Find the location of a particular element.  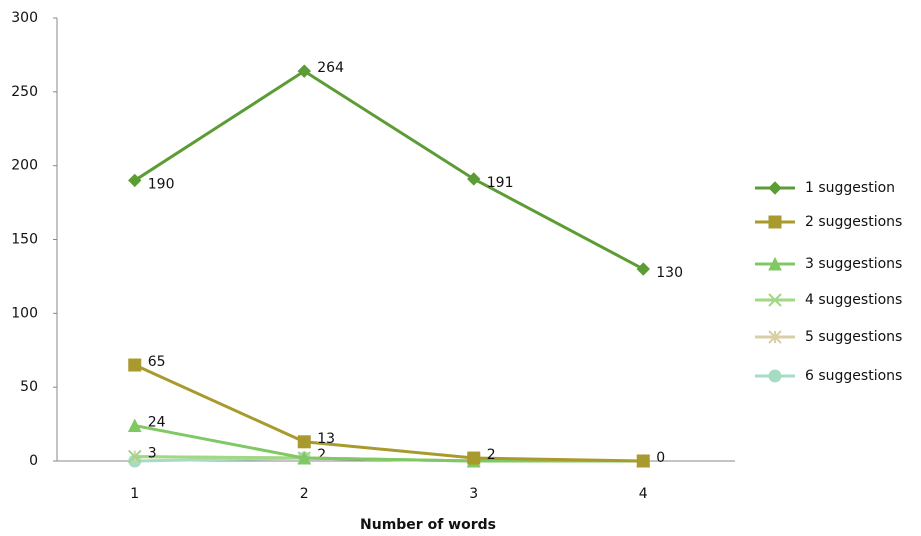

y-tick-label: 100 is located at coordinates (24, 313).